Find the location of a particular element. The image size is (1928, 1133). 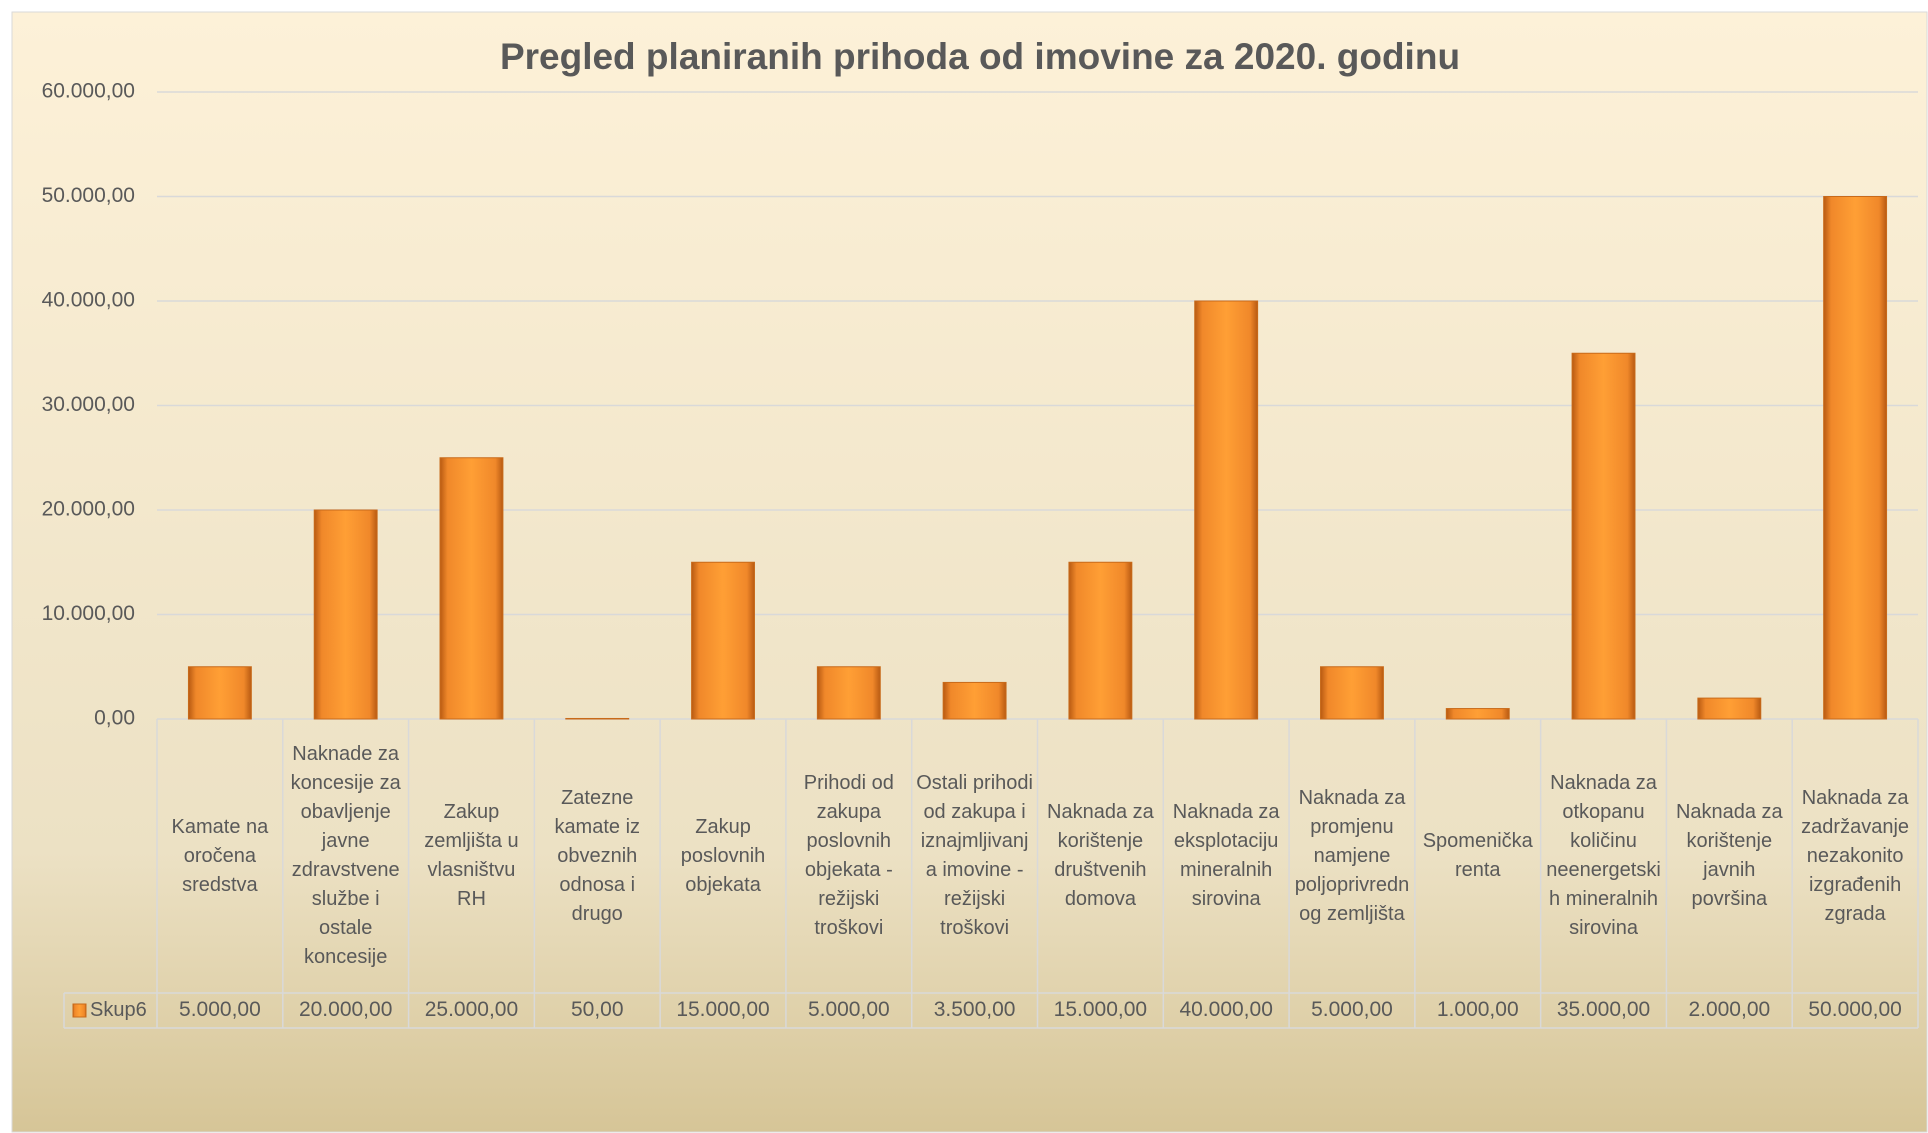

legend-marker is located at coordinates (79, 1010).